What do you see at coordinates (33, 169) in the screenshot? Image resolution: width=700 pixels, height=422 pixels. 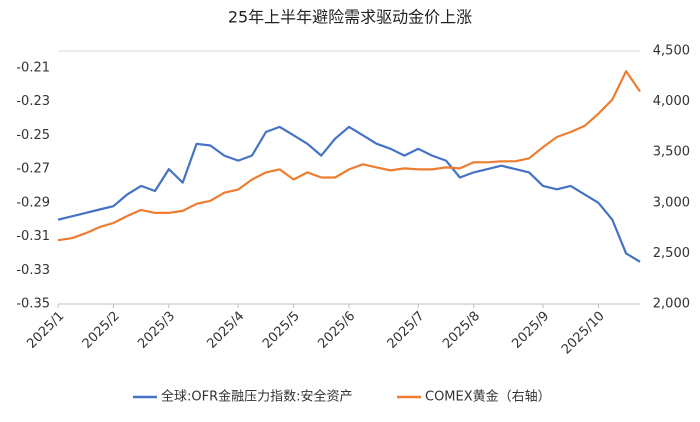 I see `y-tick-label: -0.27` at bounding box center [33, 169].